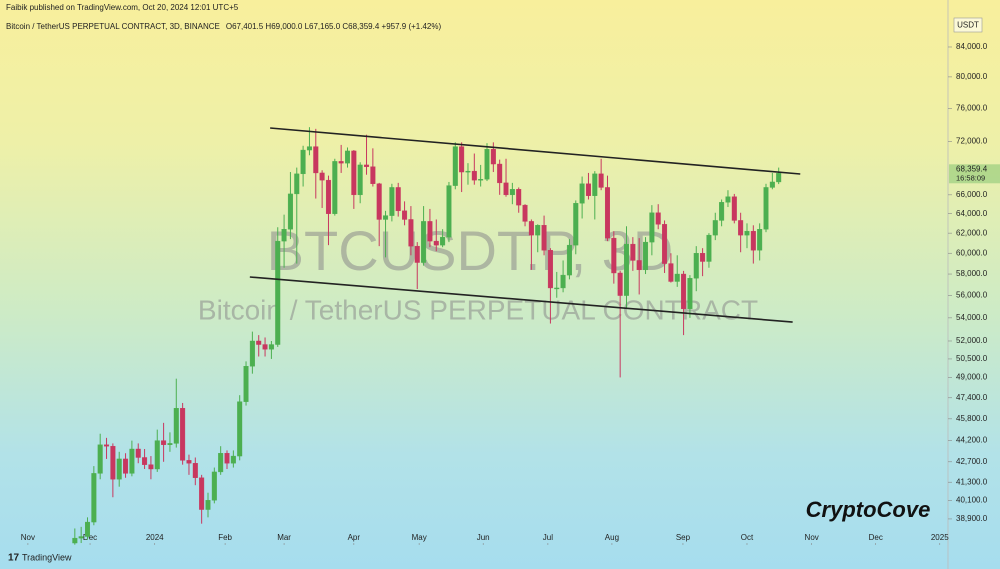 This screenshot has width=1000, height=569. What do you see at coordinates (972, 107) in the screenshot?
I see `y-tick-label: 76,000.0` at bounding box center [972, 107].